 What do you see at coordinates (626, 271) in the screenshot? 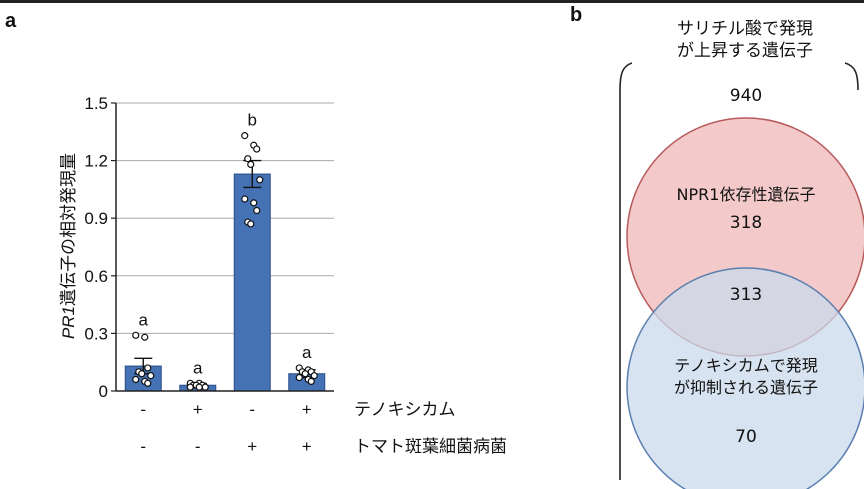
I see `outer-set-bracket-left` at bounding box center [626, 271].